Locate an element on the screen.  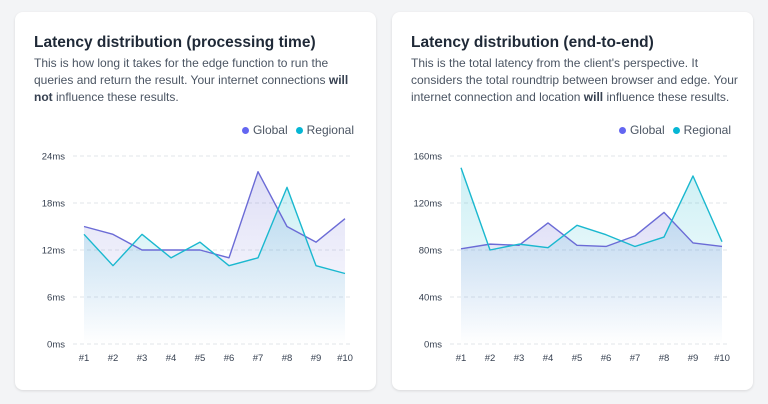
description-emphasis: will not is located at coordinates (191, 88).